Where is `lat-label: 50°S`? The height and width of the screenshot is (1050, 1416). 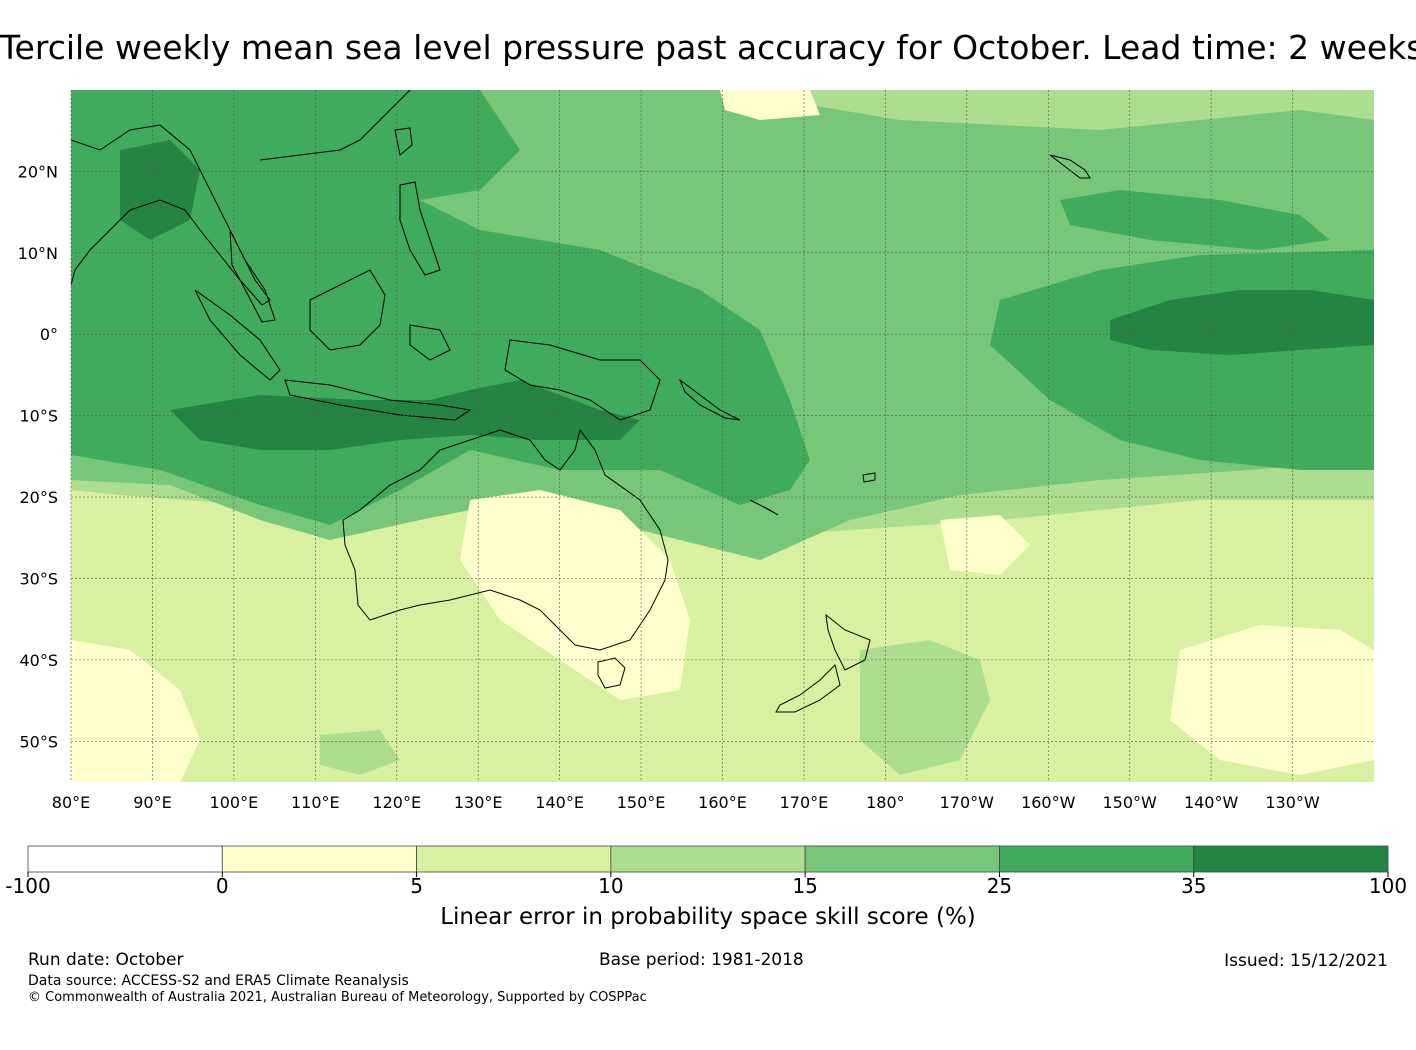 lat-label: 50°S is located at coordinates (38, 741).